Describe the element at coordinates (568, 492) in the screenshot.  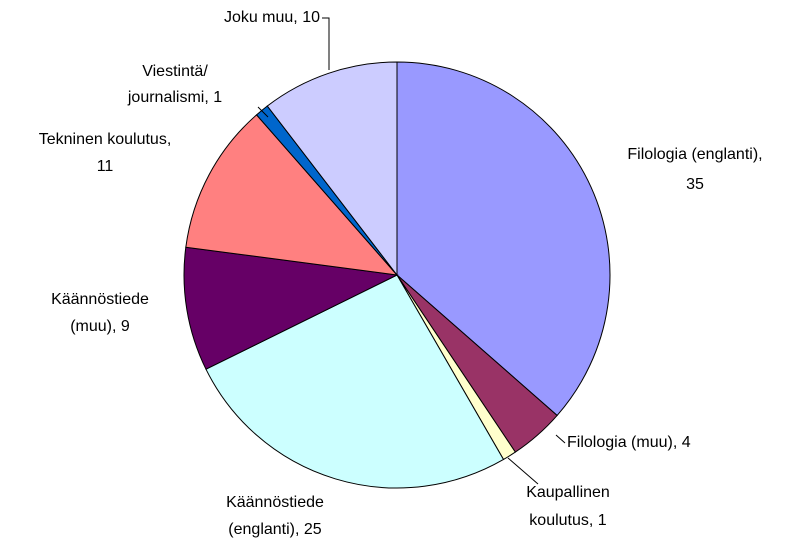
I see `data-label: Kaupallinen` at that location.